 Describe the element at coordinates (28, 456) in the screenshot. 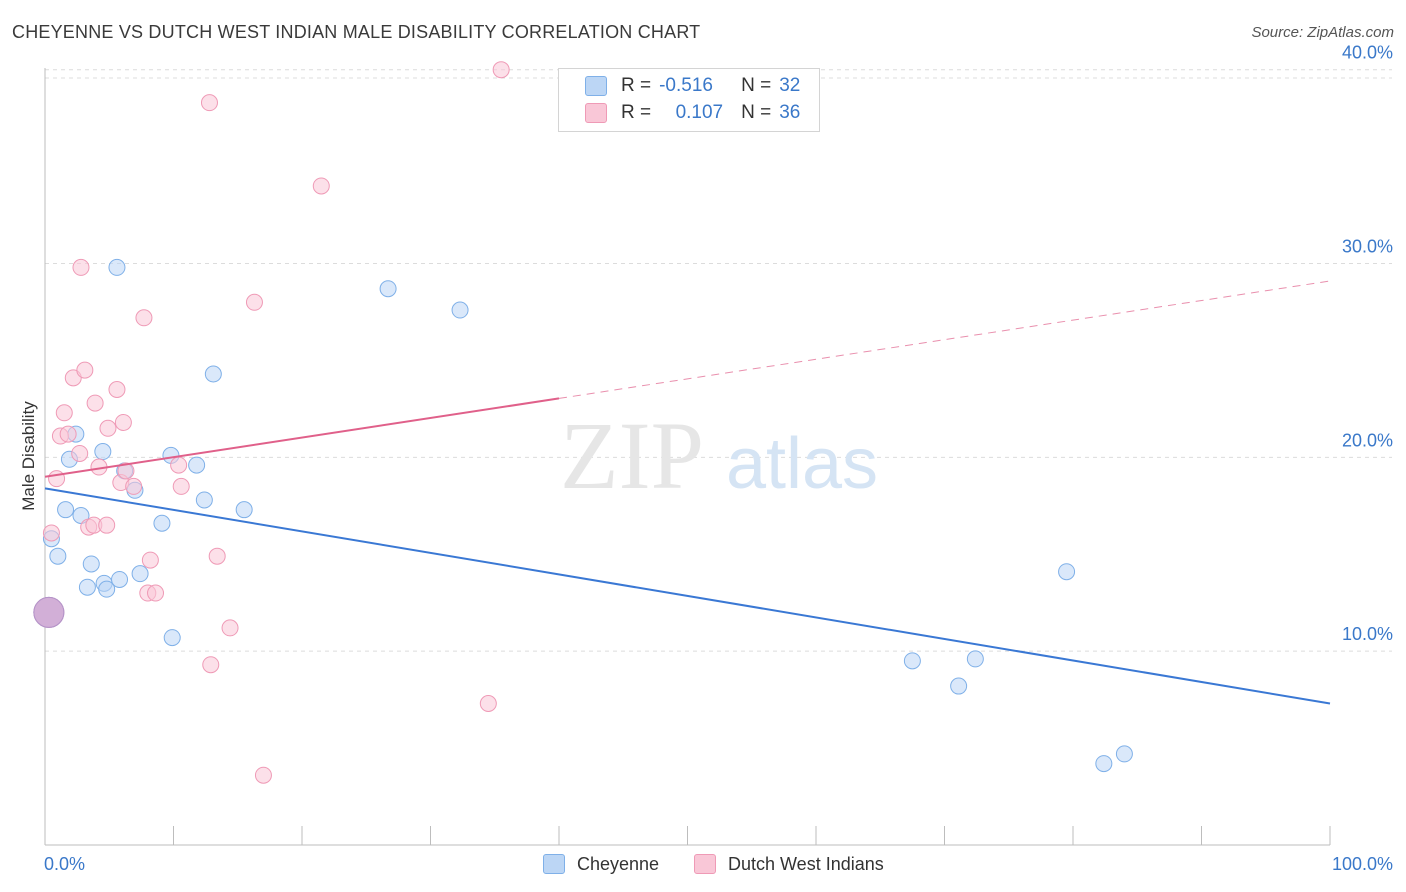

I see `y-axis-label: Male Disability` at that location.